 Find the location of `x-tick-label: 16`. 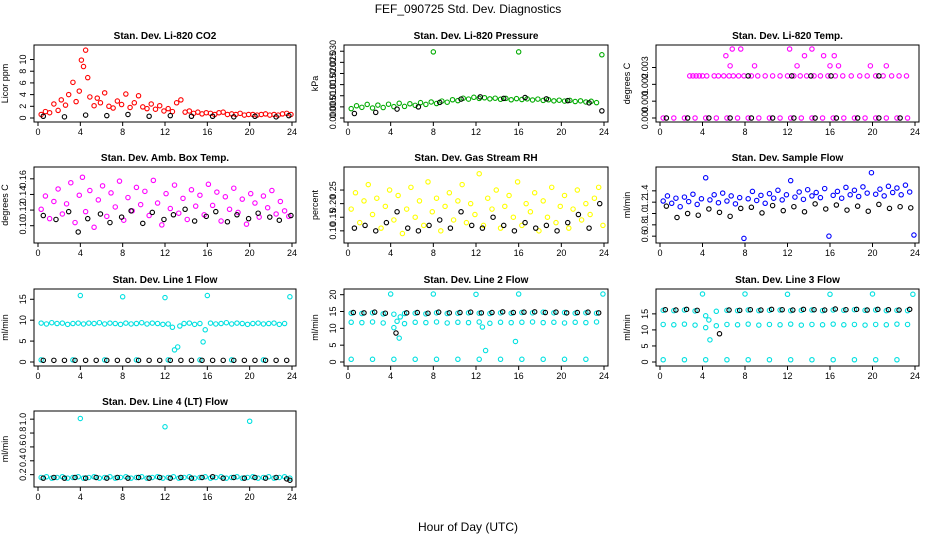

x-tick-label: 16 is located at coordinates (519, 376).